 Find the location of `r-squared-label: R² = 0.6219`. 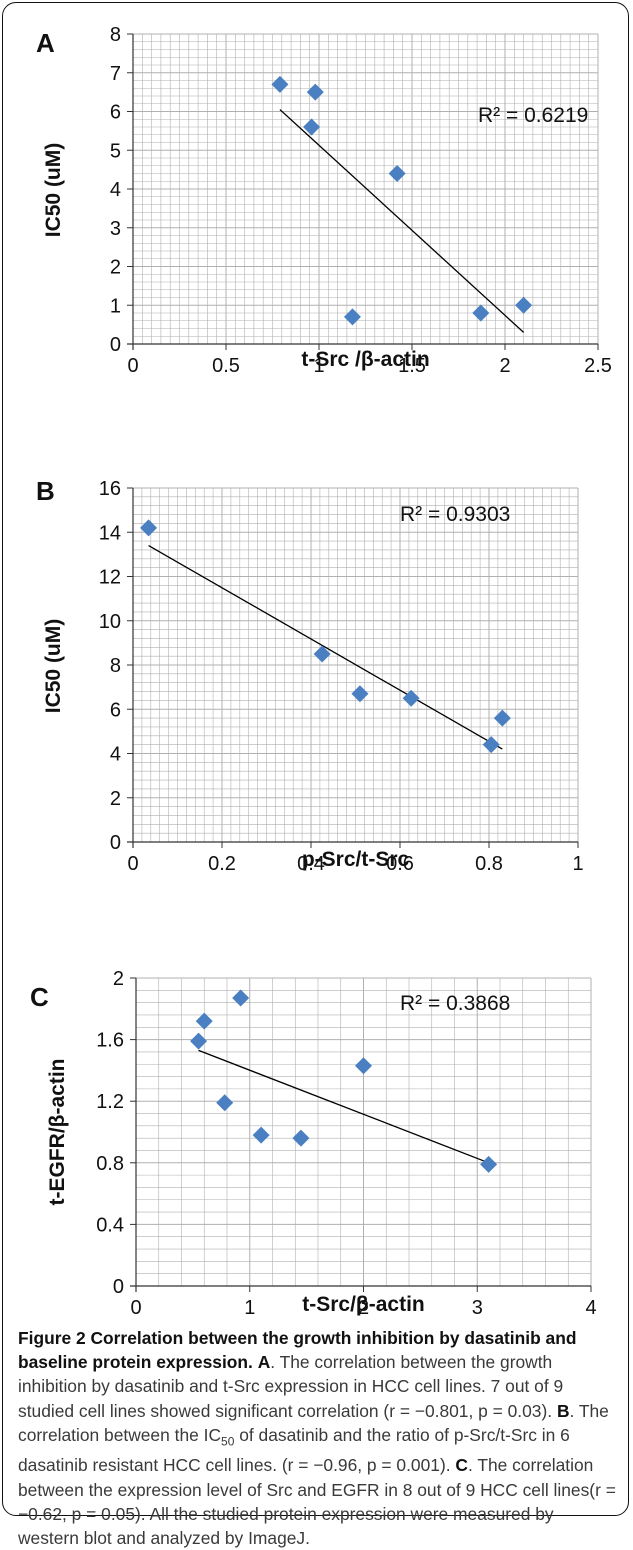

r-squared-label: R² = 0.6219 is located at coordinates (533, 115).